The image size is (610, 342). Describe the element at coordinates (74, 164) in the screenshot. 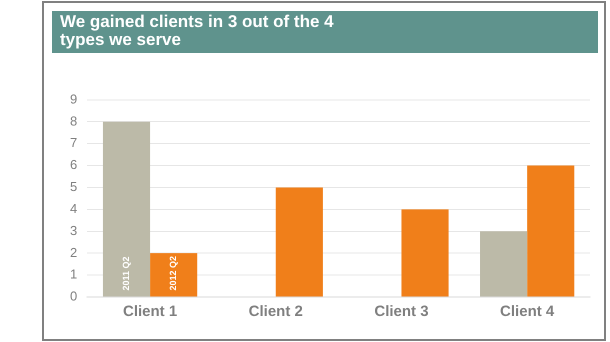

I see `y-tick-label: 6` at that location.